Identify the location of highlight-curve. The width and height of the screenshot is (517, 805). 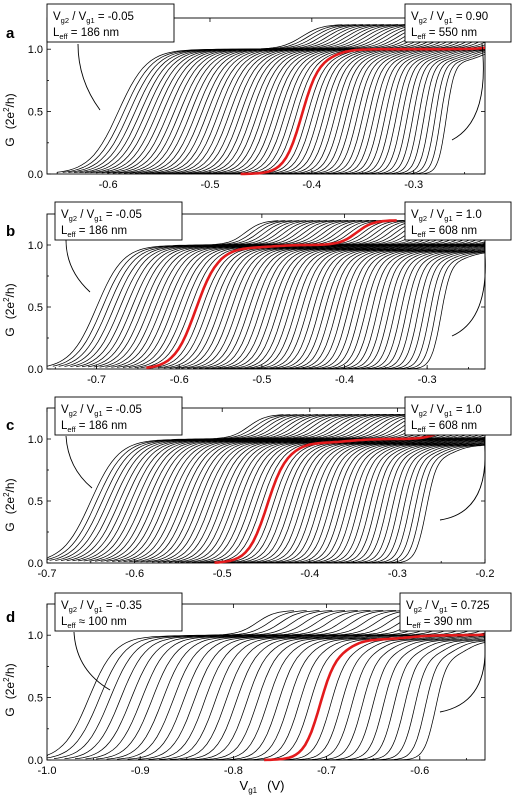
(363, 111).